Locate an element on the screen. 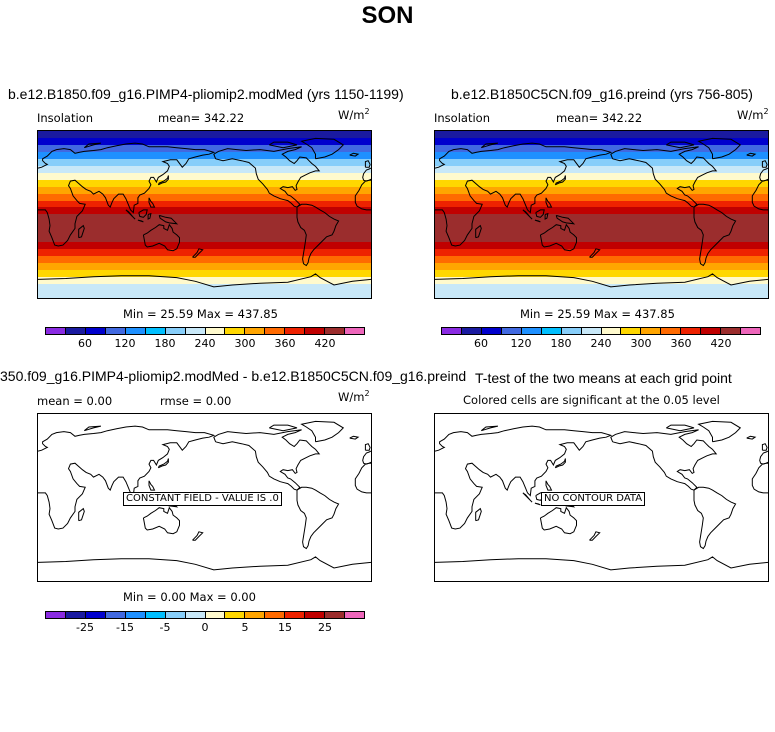  variable-label-top-right: Insolation is located at coordinates (462, 118).